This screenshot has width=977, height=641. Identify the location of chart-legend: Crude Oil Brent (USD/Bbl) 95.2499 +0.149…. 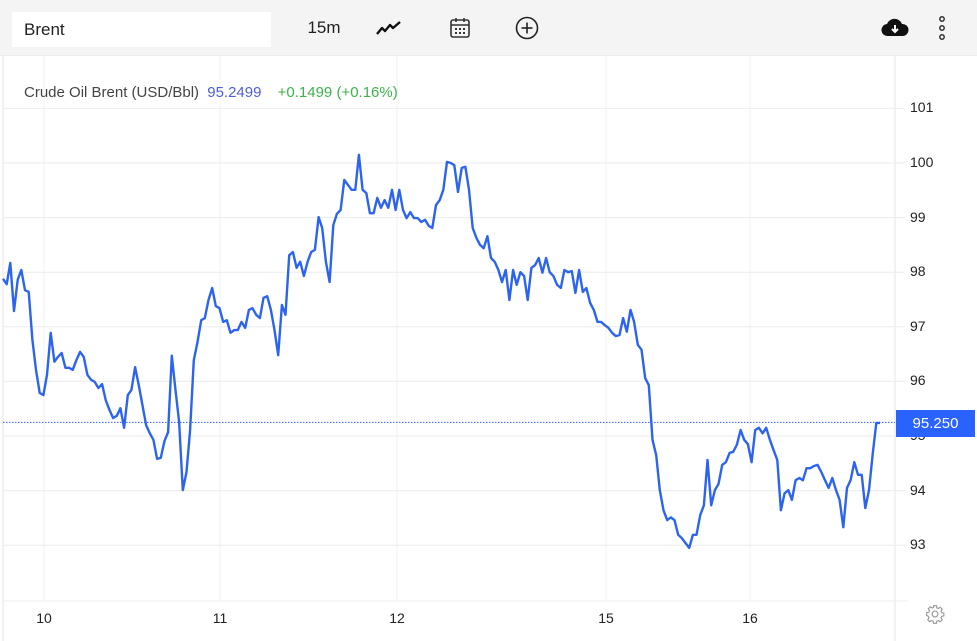
(211, 92).